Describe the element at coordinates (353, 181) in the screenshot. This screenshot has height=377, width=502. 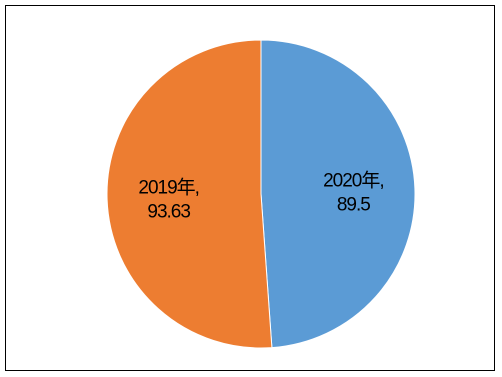
I see `slice-label-category: 2020年,` at that location.